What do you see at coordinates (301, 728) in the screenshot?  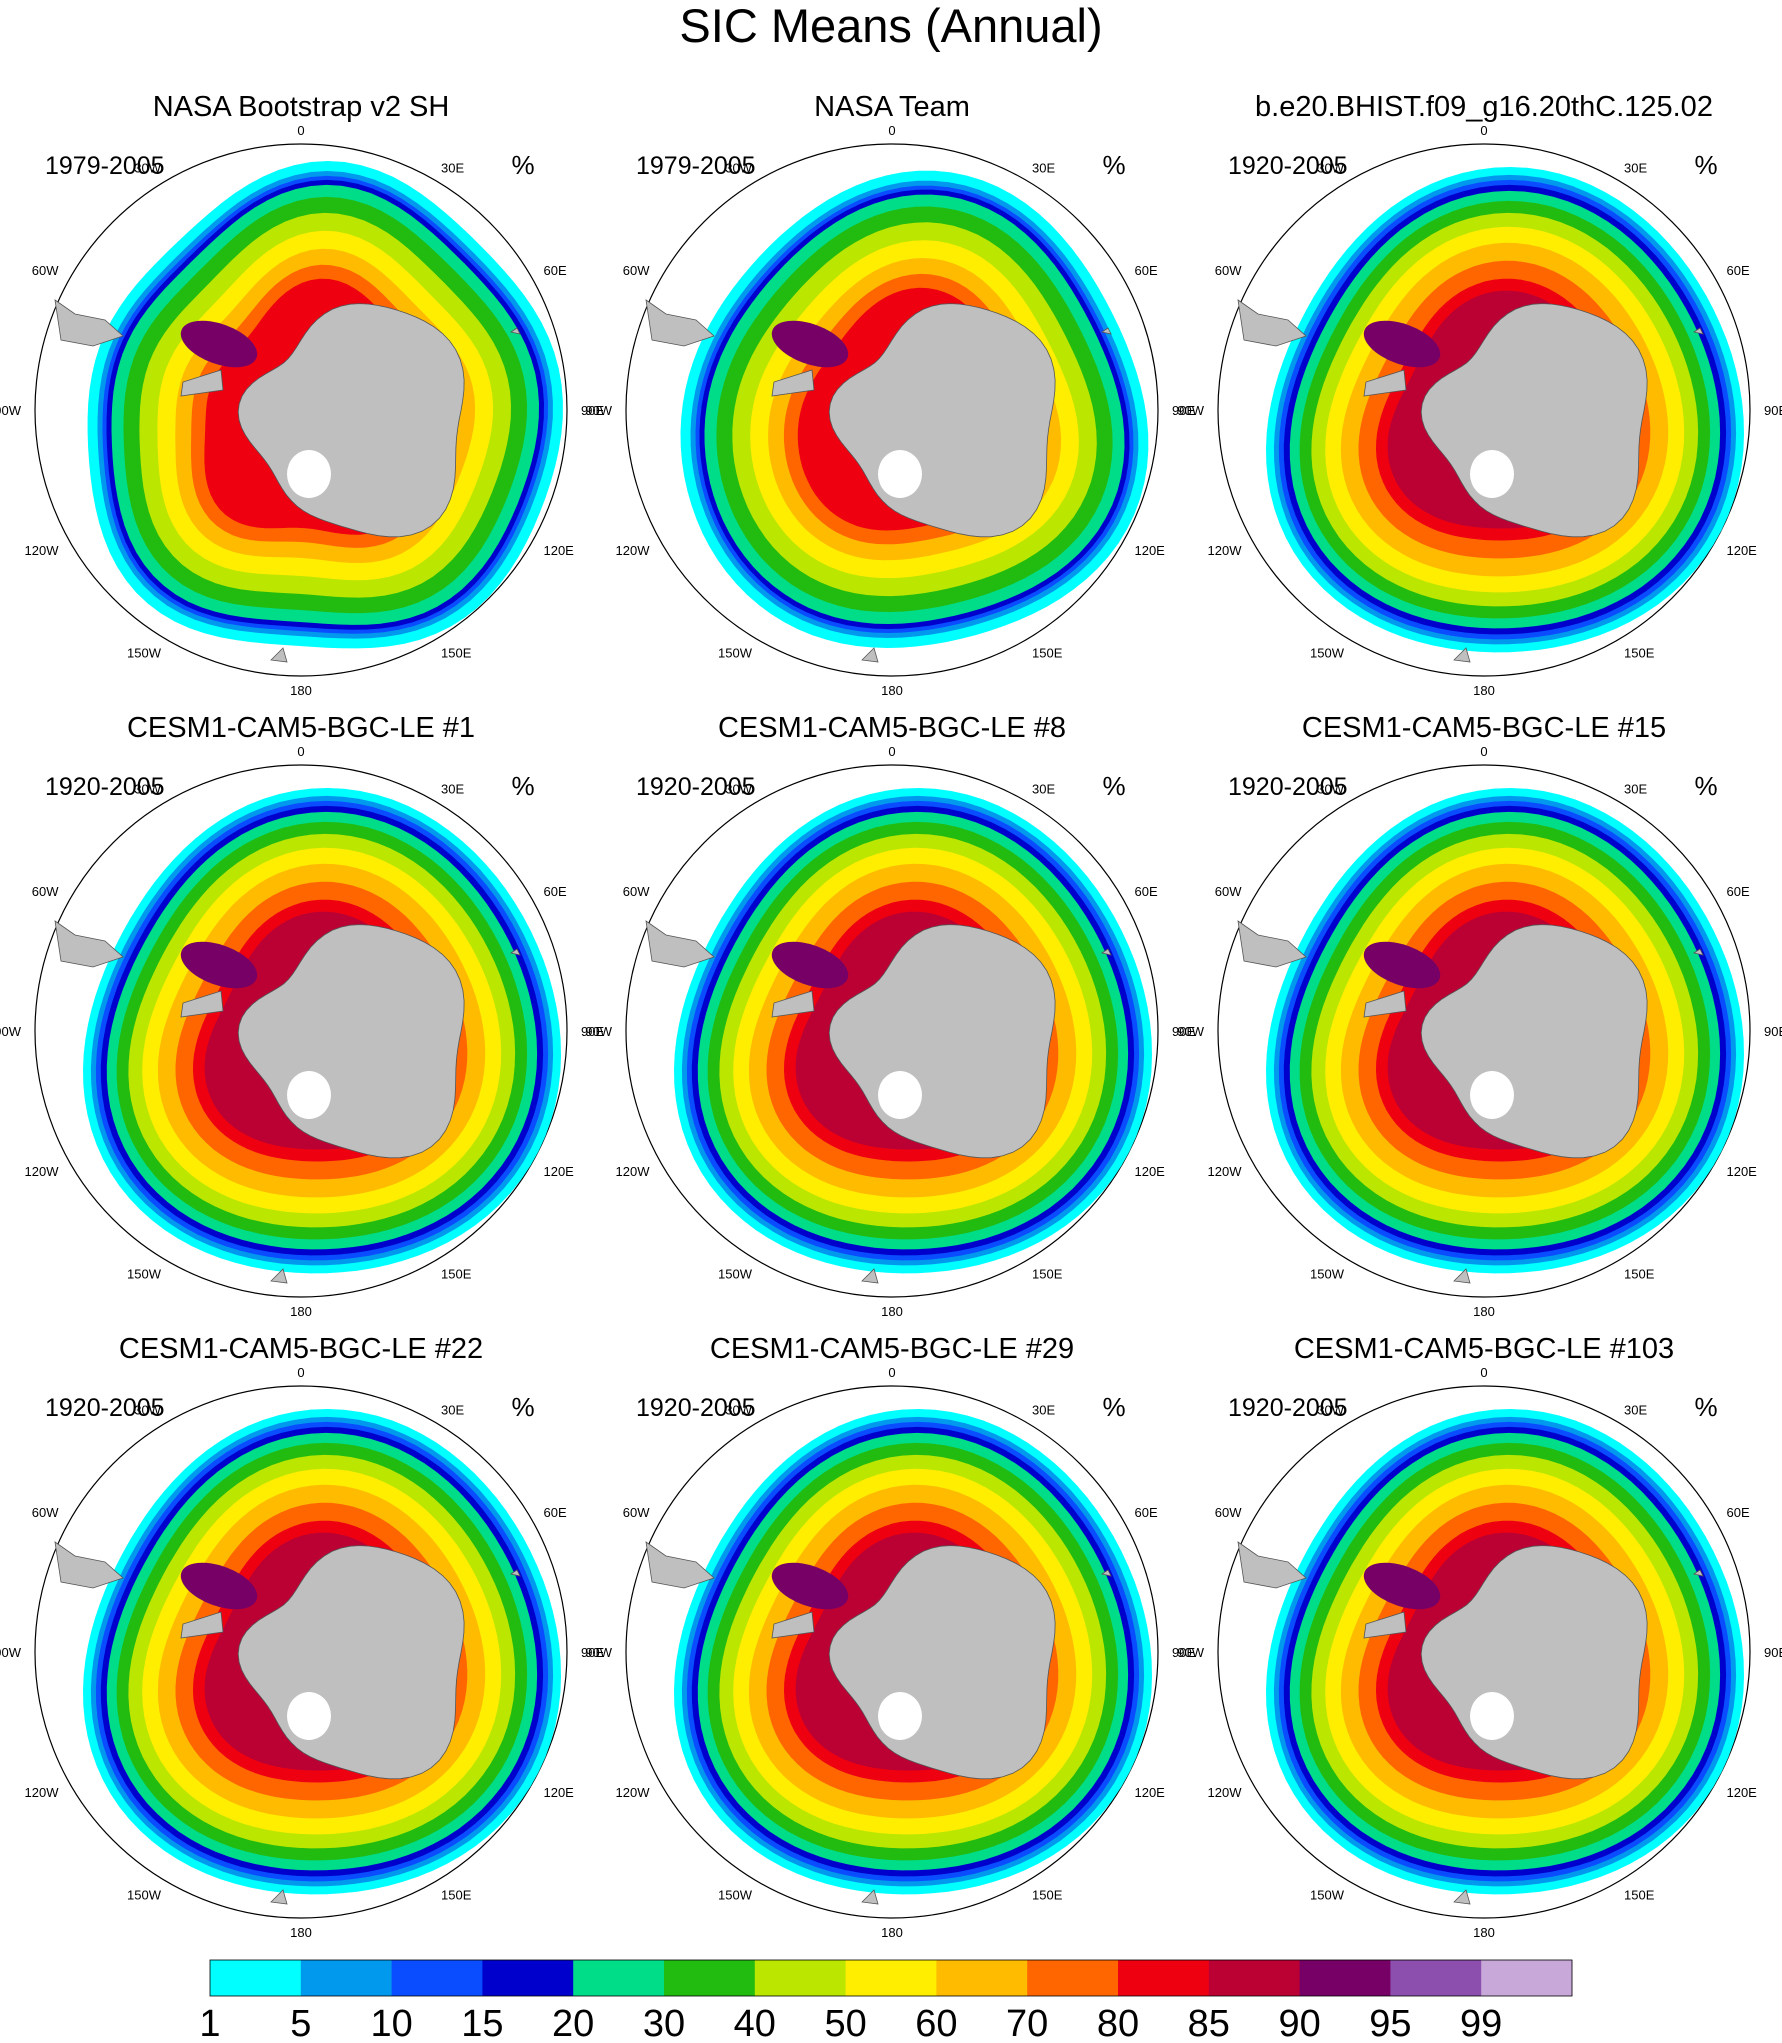 I see `panel-title: CESM1-CAM5-BGC-LE #1` at bounding box center [301, 728].